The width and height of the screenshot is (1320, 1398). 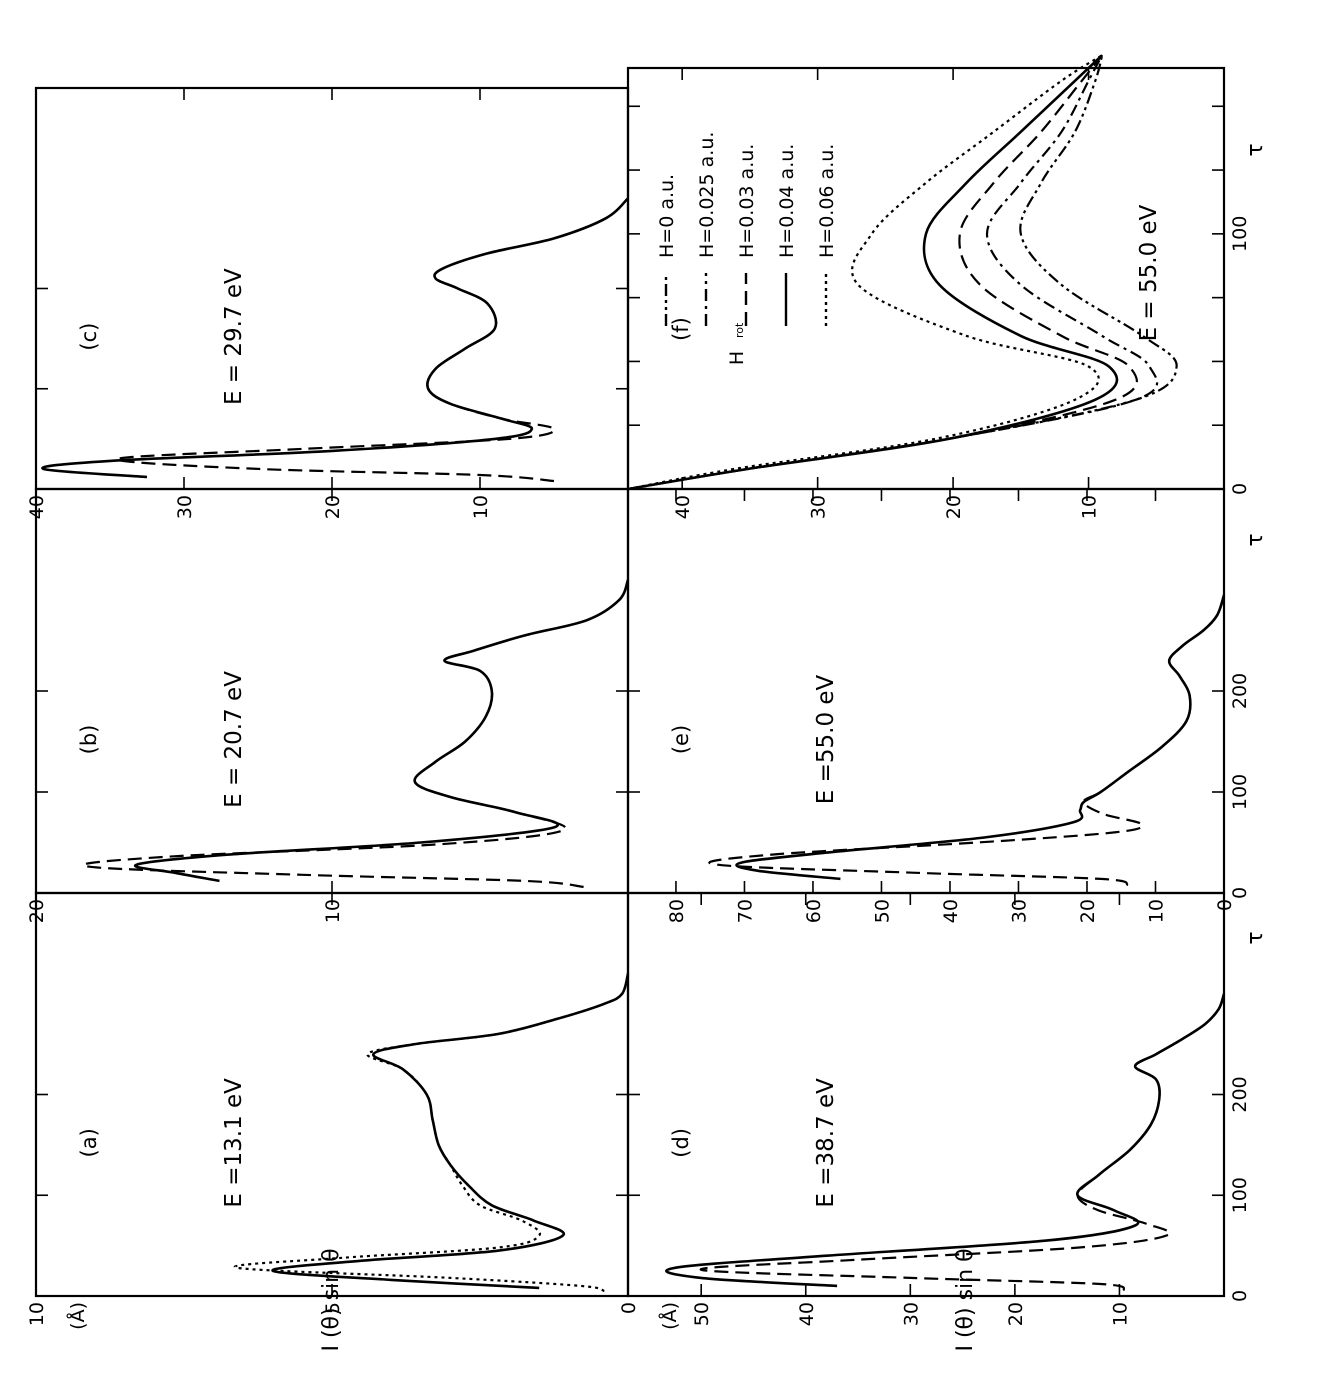 I want to click on series-line-b-dashed, so click(x=356, y=733).